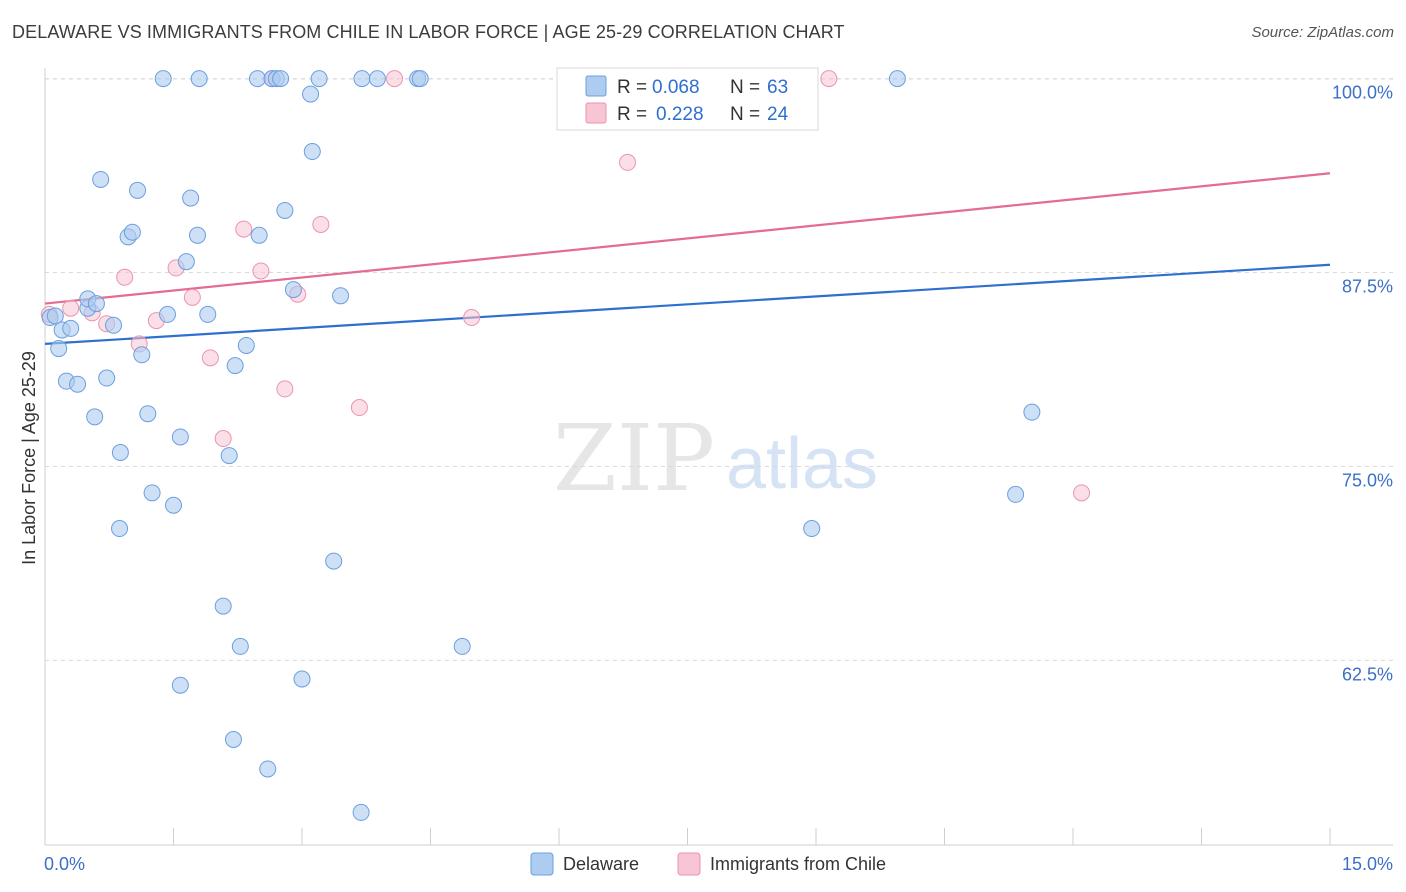 The height and width of the screenshot is (892, 1406). Describe the element at coordinates (680, 114) in the screenshot. I see `legend-r-value-chile: 0.228` at that location.